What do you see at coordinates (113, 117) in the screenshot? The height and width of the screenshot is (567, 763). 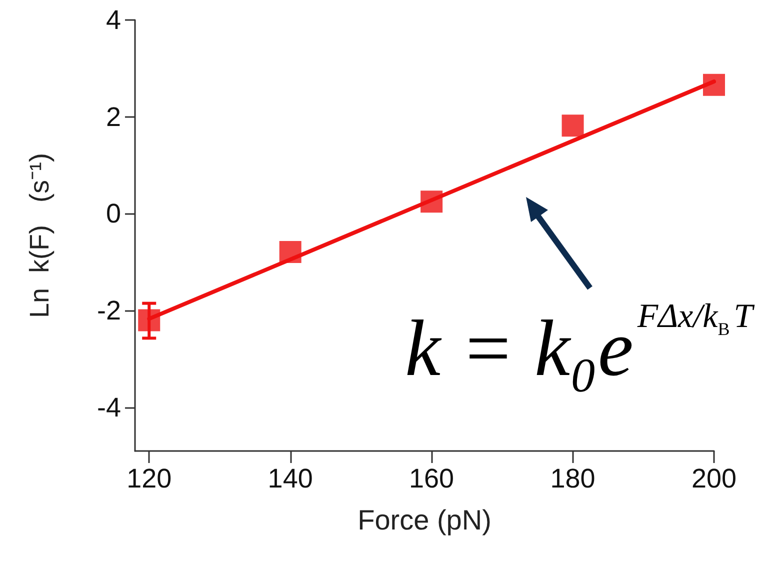 I see `y-tick-label: 2` at bounding box center [113, 117].